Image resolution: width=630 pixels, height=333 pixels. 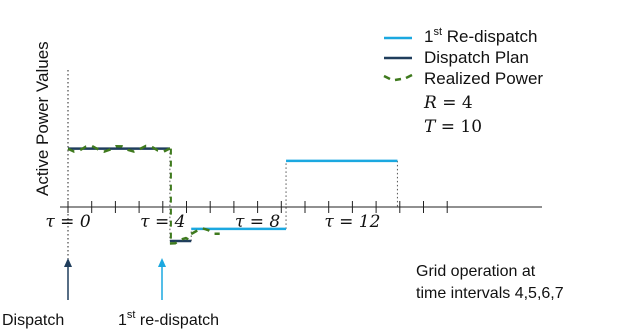 I want to click on x-tick-label: τ = 4, so click(x=162, y=222).